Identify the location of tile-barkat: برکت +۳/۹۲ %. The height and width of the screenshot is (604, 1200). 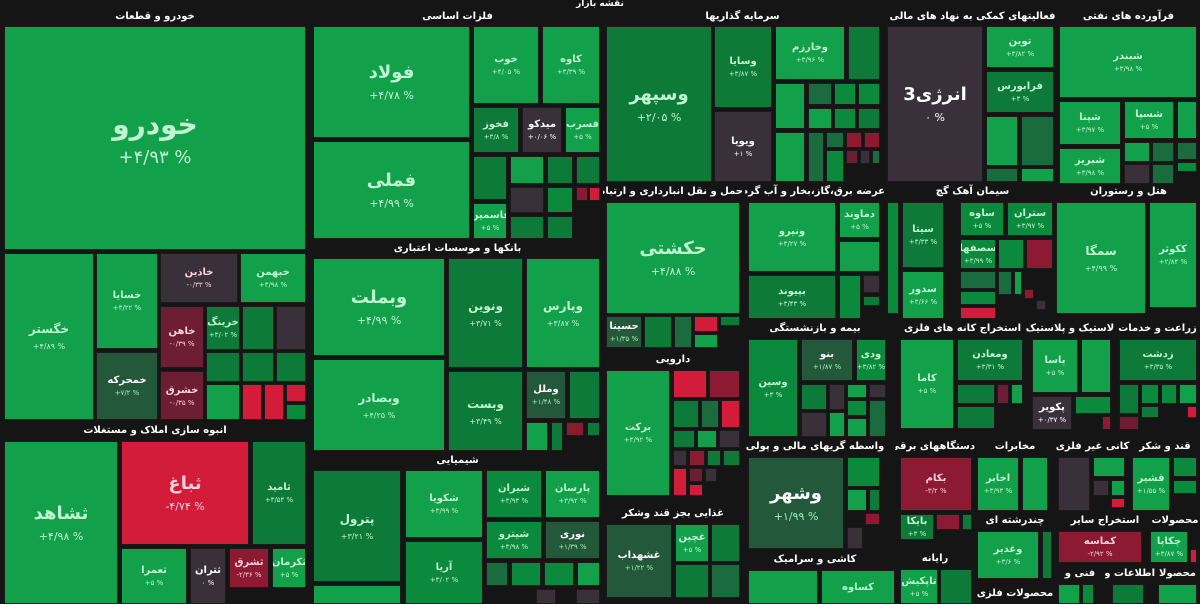
(638, 433).